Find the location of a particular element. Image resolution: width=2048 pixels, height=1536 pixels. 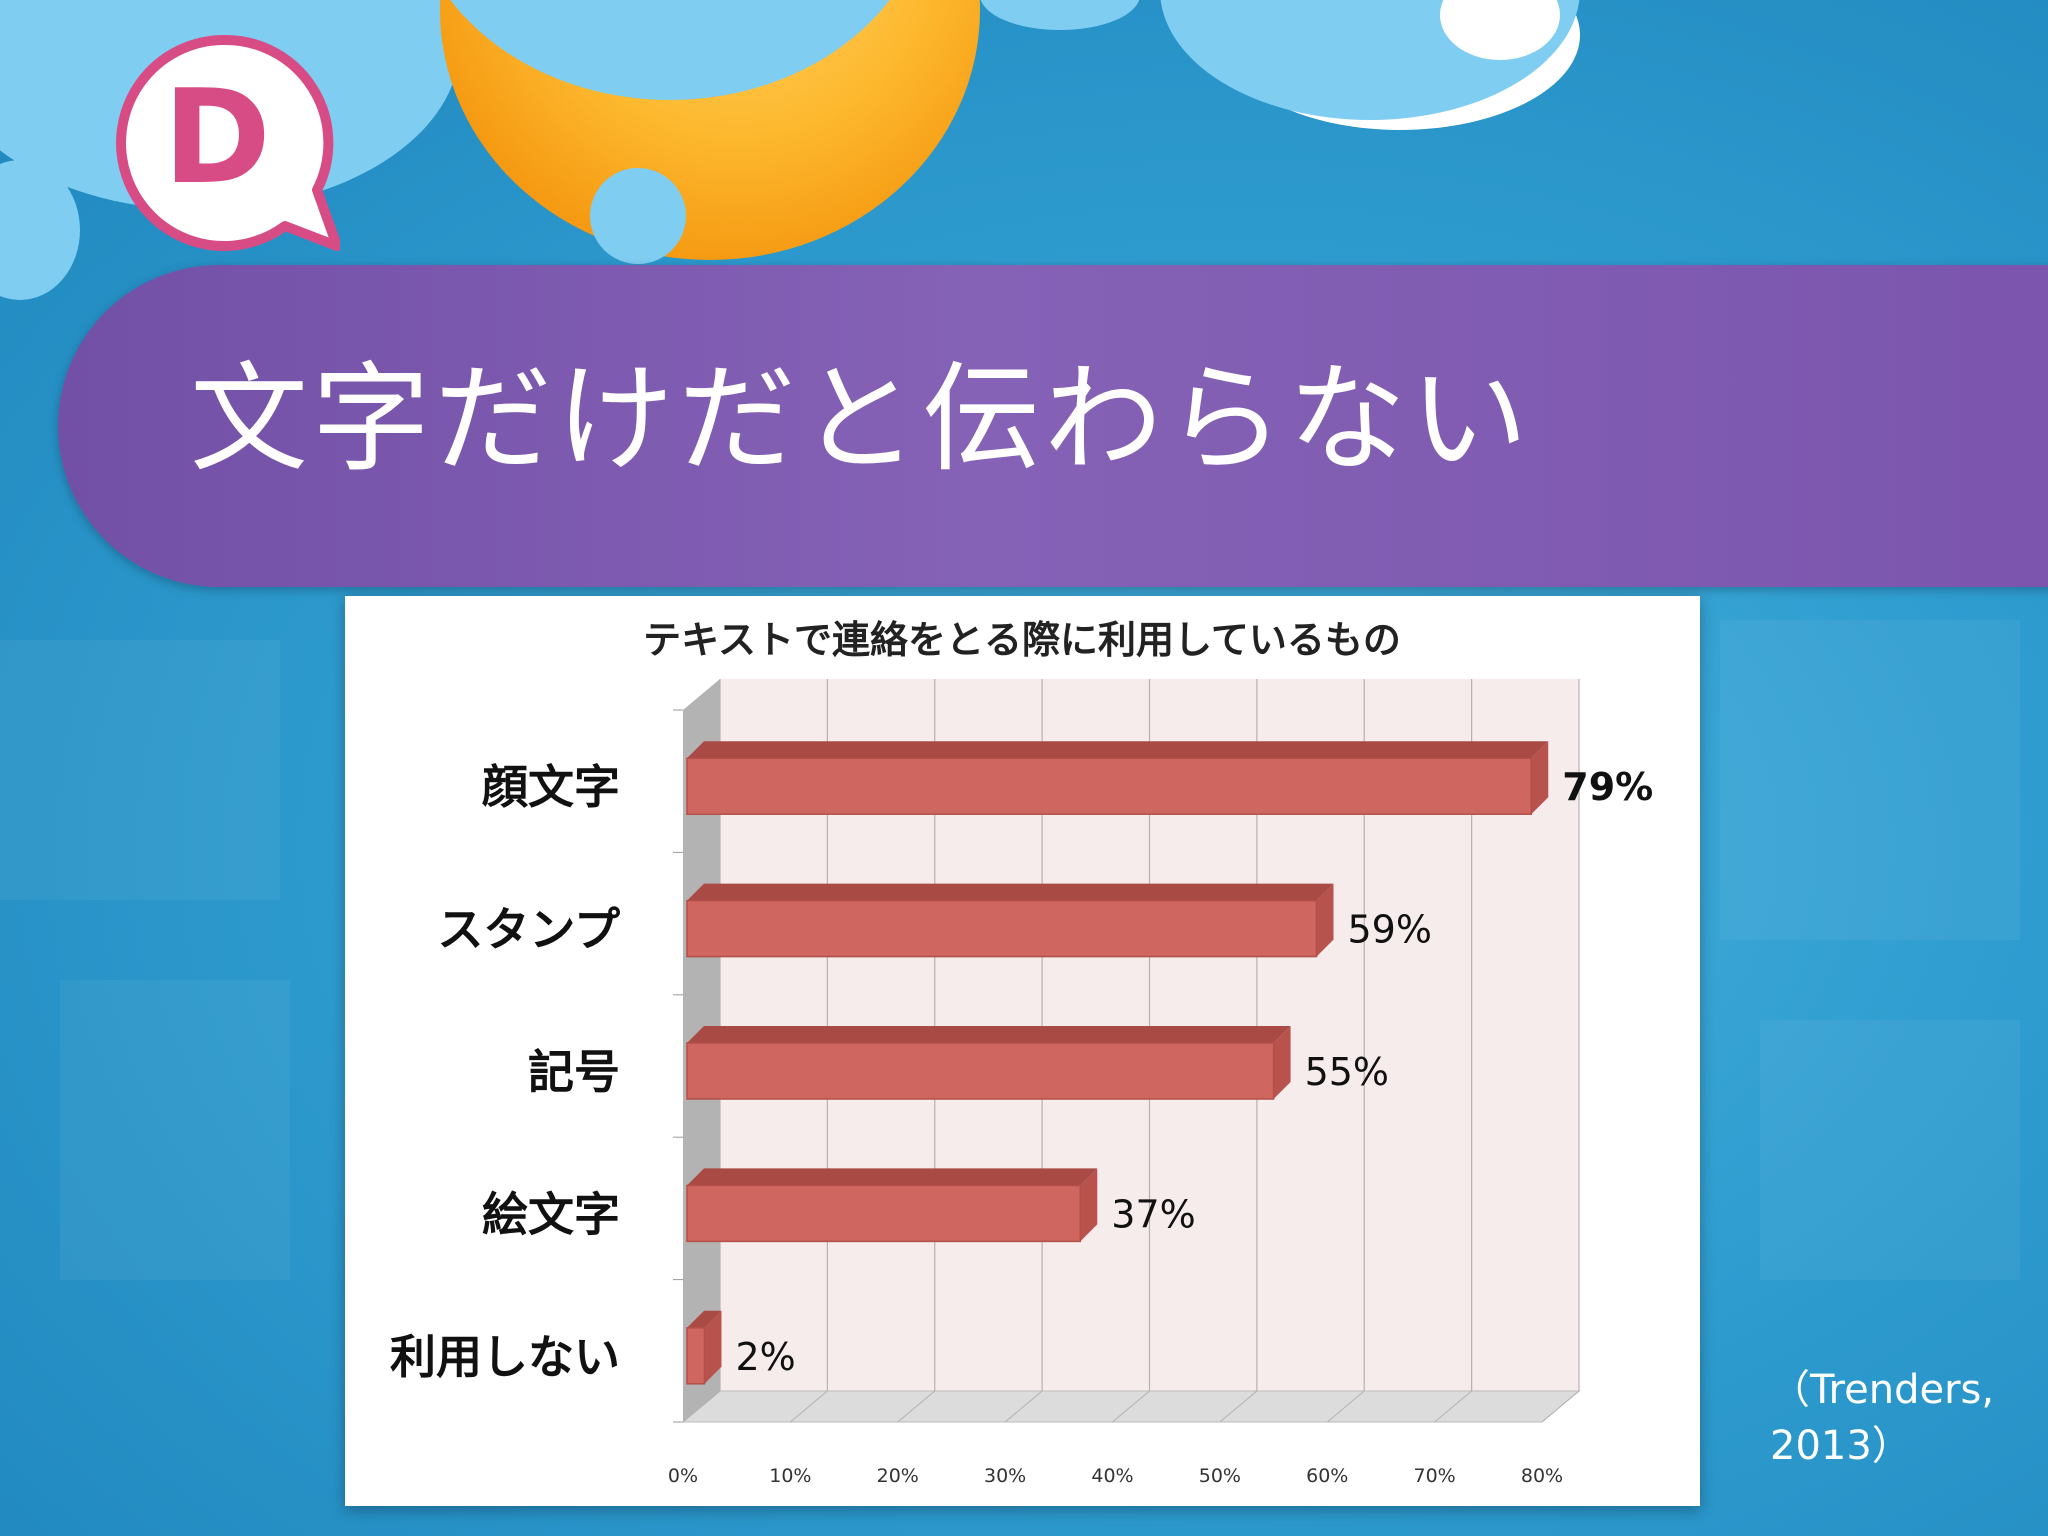

bar-value-label: 2% is located at coordinates (765, 1357).